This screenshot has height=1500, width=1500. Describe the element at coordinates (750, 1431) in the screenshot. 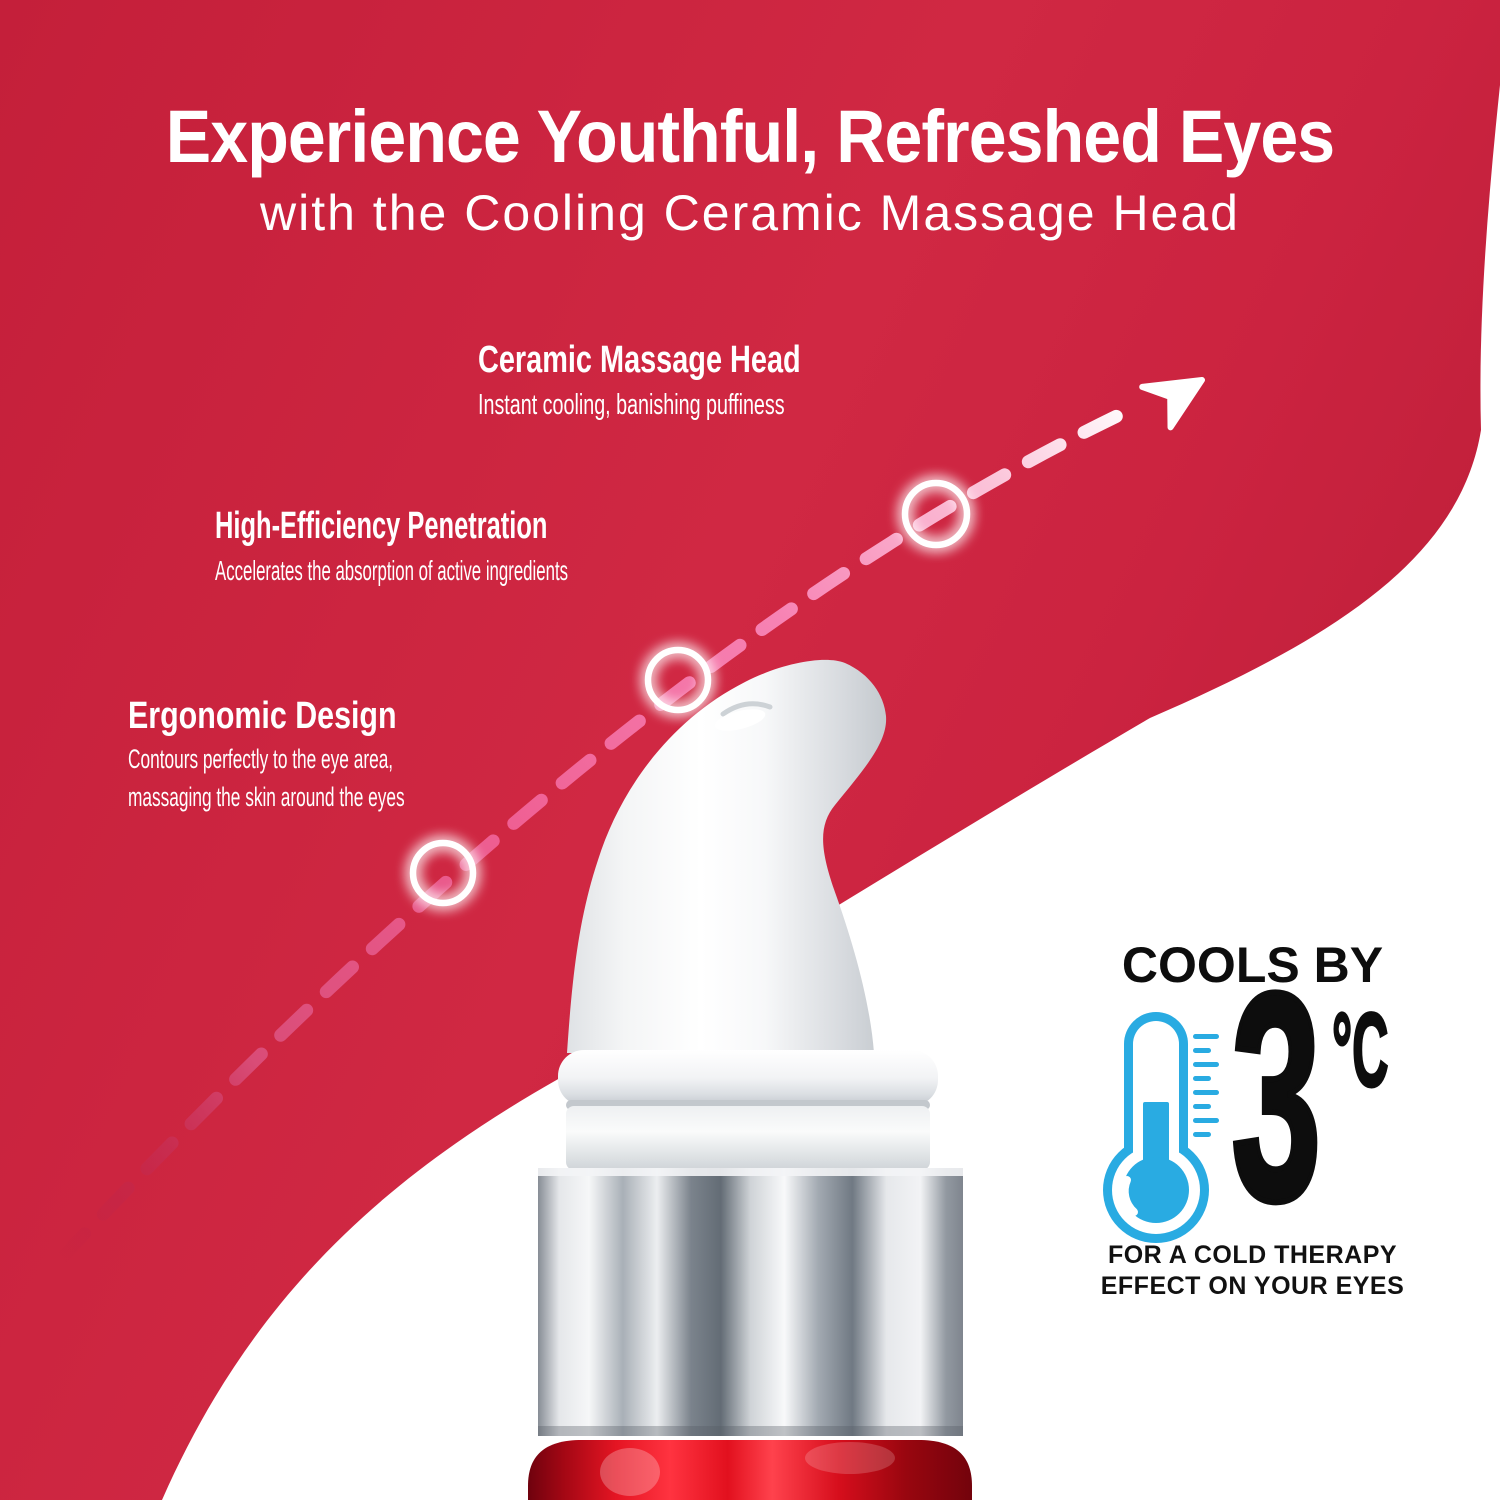

I see `chrome-bottom-edge` at that location.